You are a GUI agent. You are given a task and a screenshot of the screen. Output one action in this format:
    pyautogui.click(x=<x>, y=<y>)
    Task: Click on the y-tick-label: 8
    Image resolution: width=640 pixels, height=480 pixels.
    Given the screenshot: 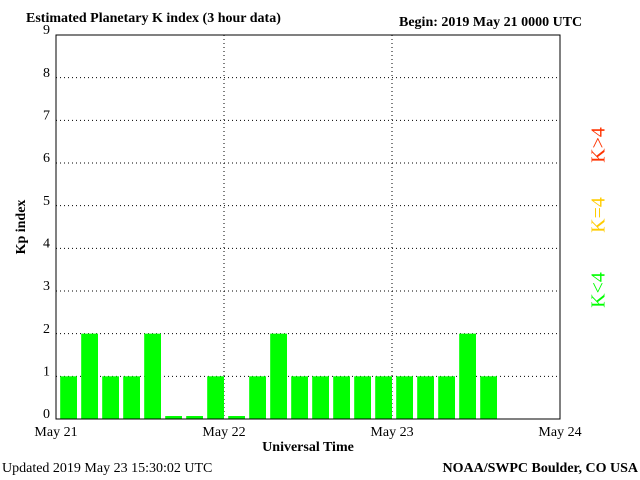 What is the action you would take?
    pyautogui.click(x=46, y=73)
    